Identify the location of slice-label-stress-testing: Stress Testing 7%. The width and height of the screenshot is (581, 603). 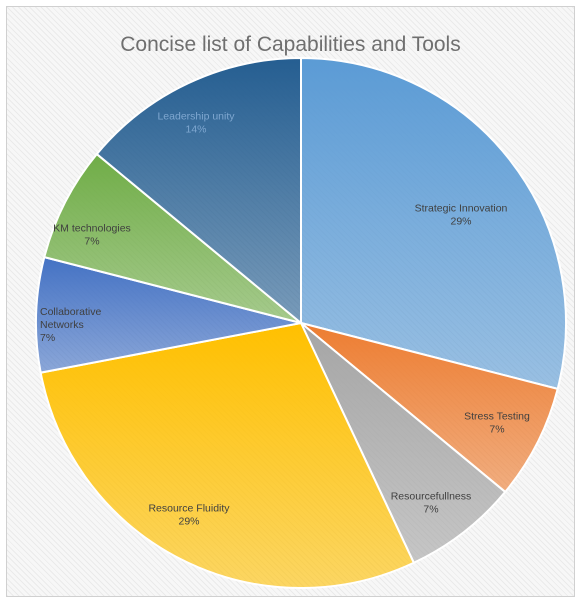
(497, 423).